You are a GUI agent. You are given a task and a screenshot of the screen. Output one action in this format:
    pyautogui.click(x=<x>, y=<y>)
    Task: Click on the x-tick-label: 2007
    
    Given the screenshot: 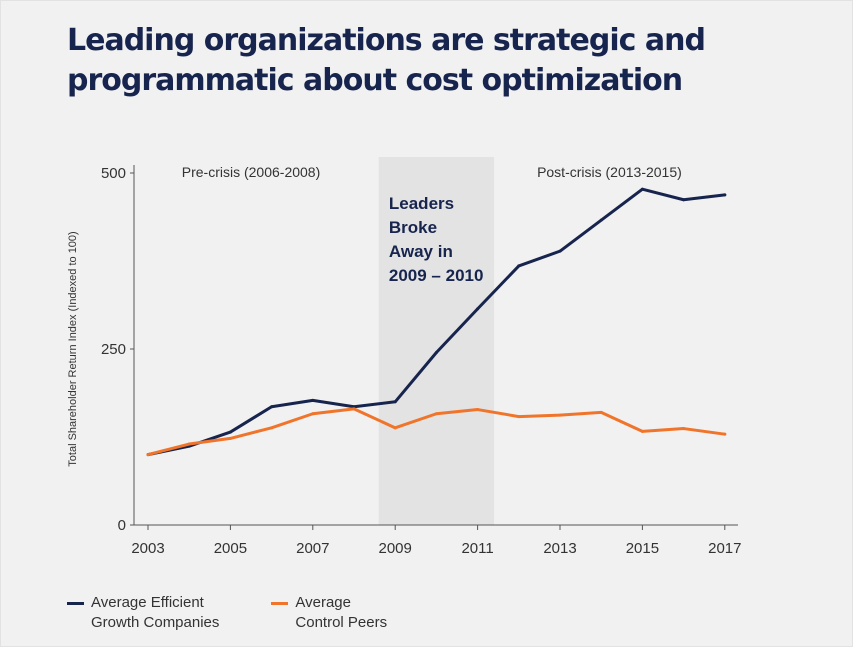 What is the action you would take?
    pyautogui.click(x=312, y=548)
    